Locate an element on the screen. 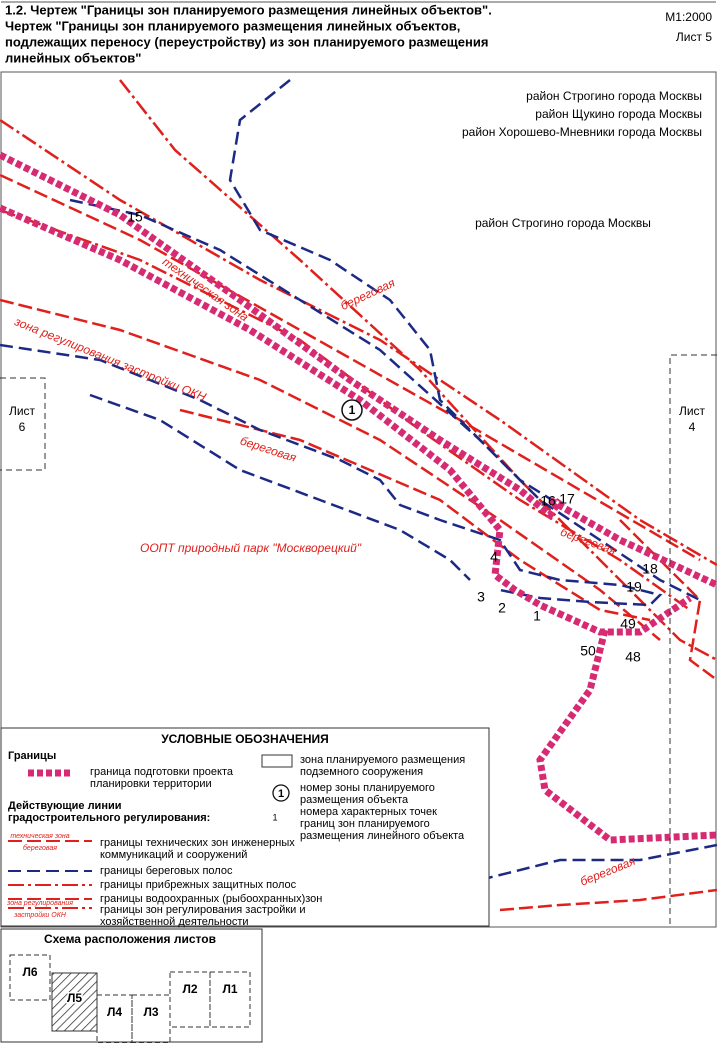 This screenshot has width=717, height=1048. sheet-right: 4 is located at coordinates (692, 427).